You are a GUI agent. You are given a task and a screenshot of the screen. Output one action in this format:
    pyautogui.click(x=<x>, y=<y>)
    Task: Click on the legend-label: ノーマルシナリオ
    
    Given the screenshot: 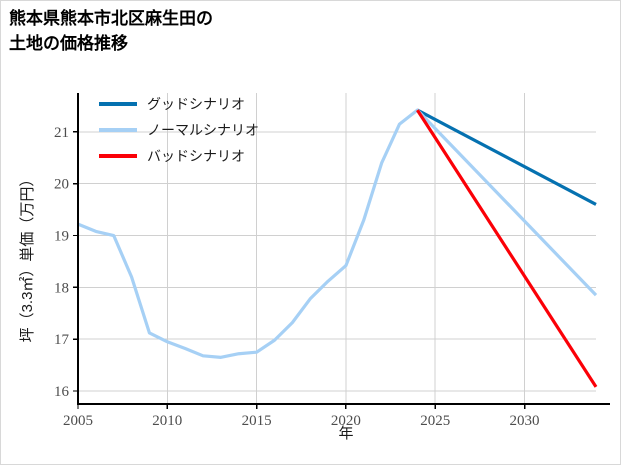 What is the action you would take?
    pyautogui.click(x=203, y=130)
    